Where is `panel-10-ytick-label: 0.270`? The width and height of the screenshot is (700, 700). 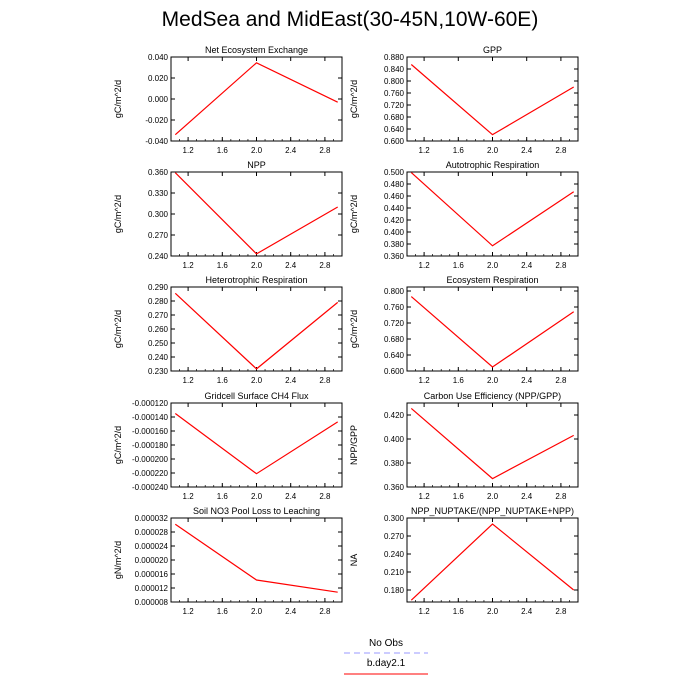
panel-10-ytick-label: 0.270 is located at coordinates (394, 536).